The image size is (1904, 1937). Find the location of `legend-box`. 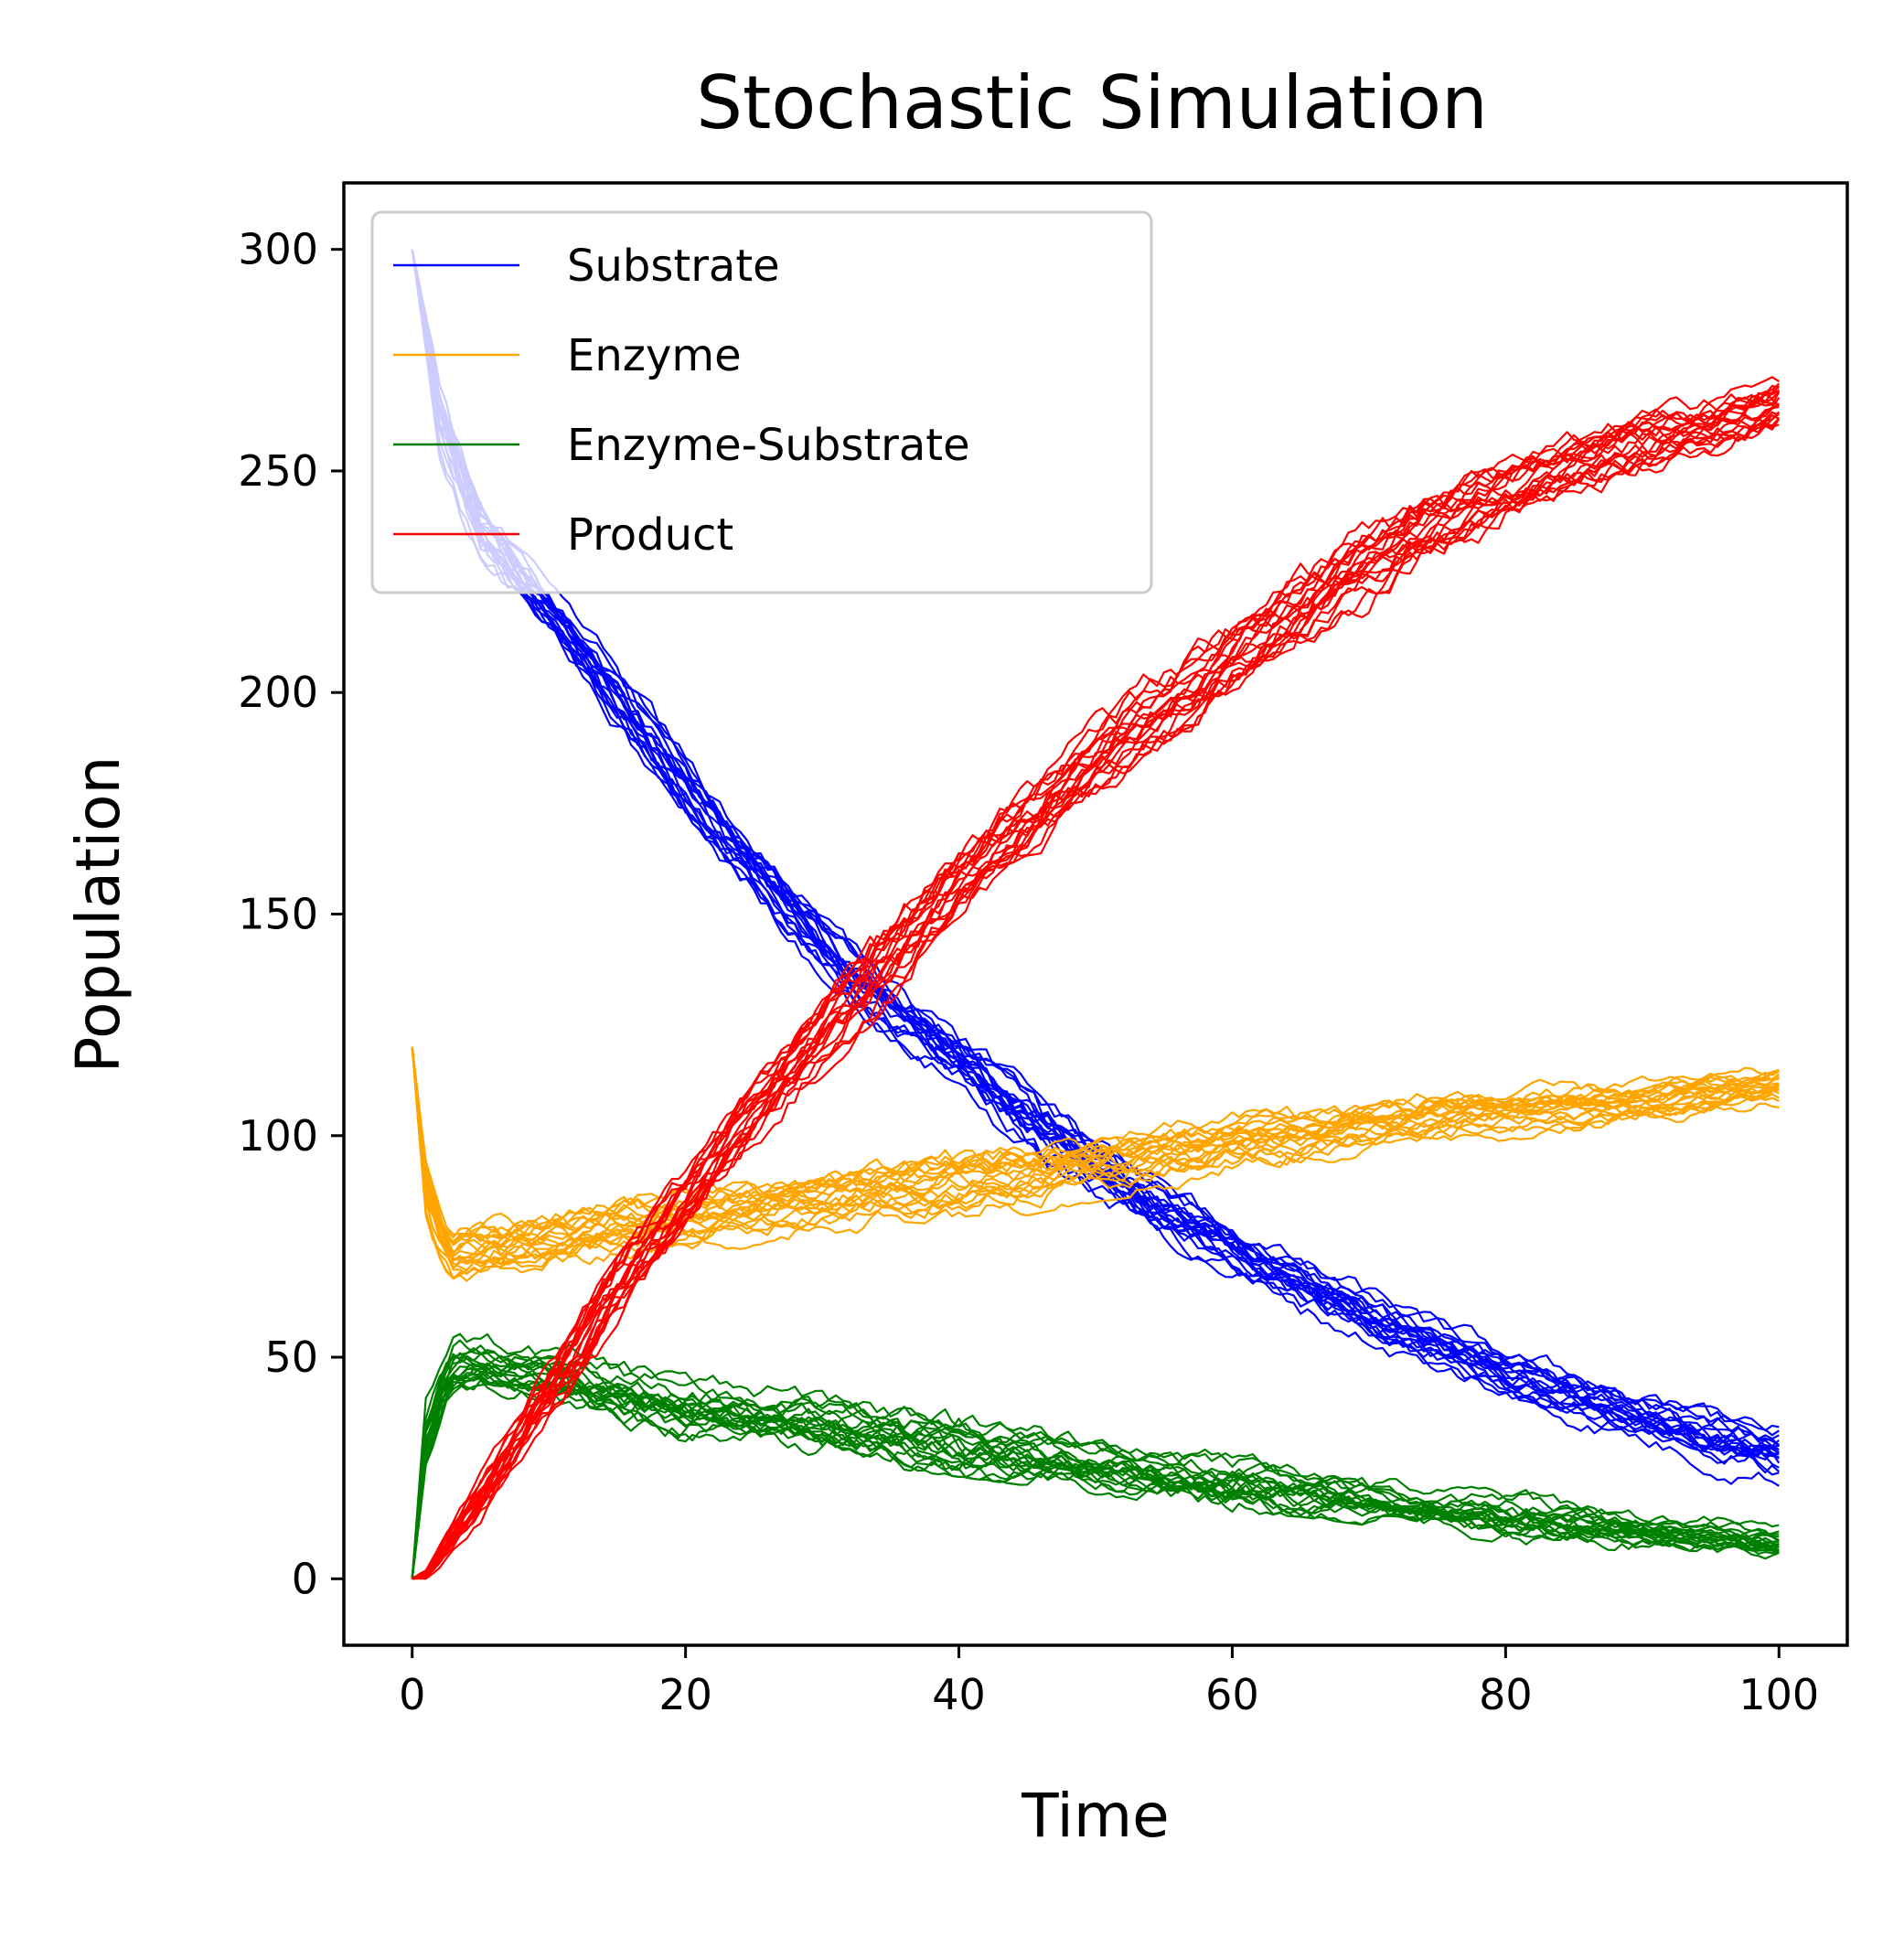

legend-box is located at coordinates (761, 402).